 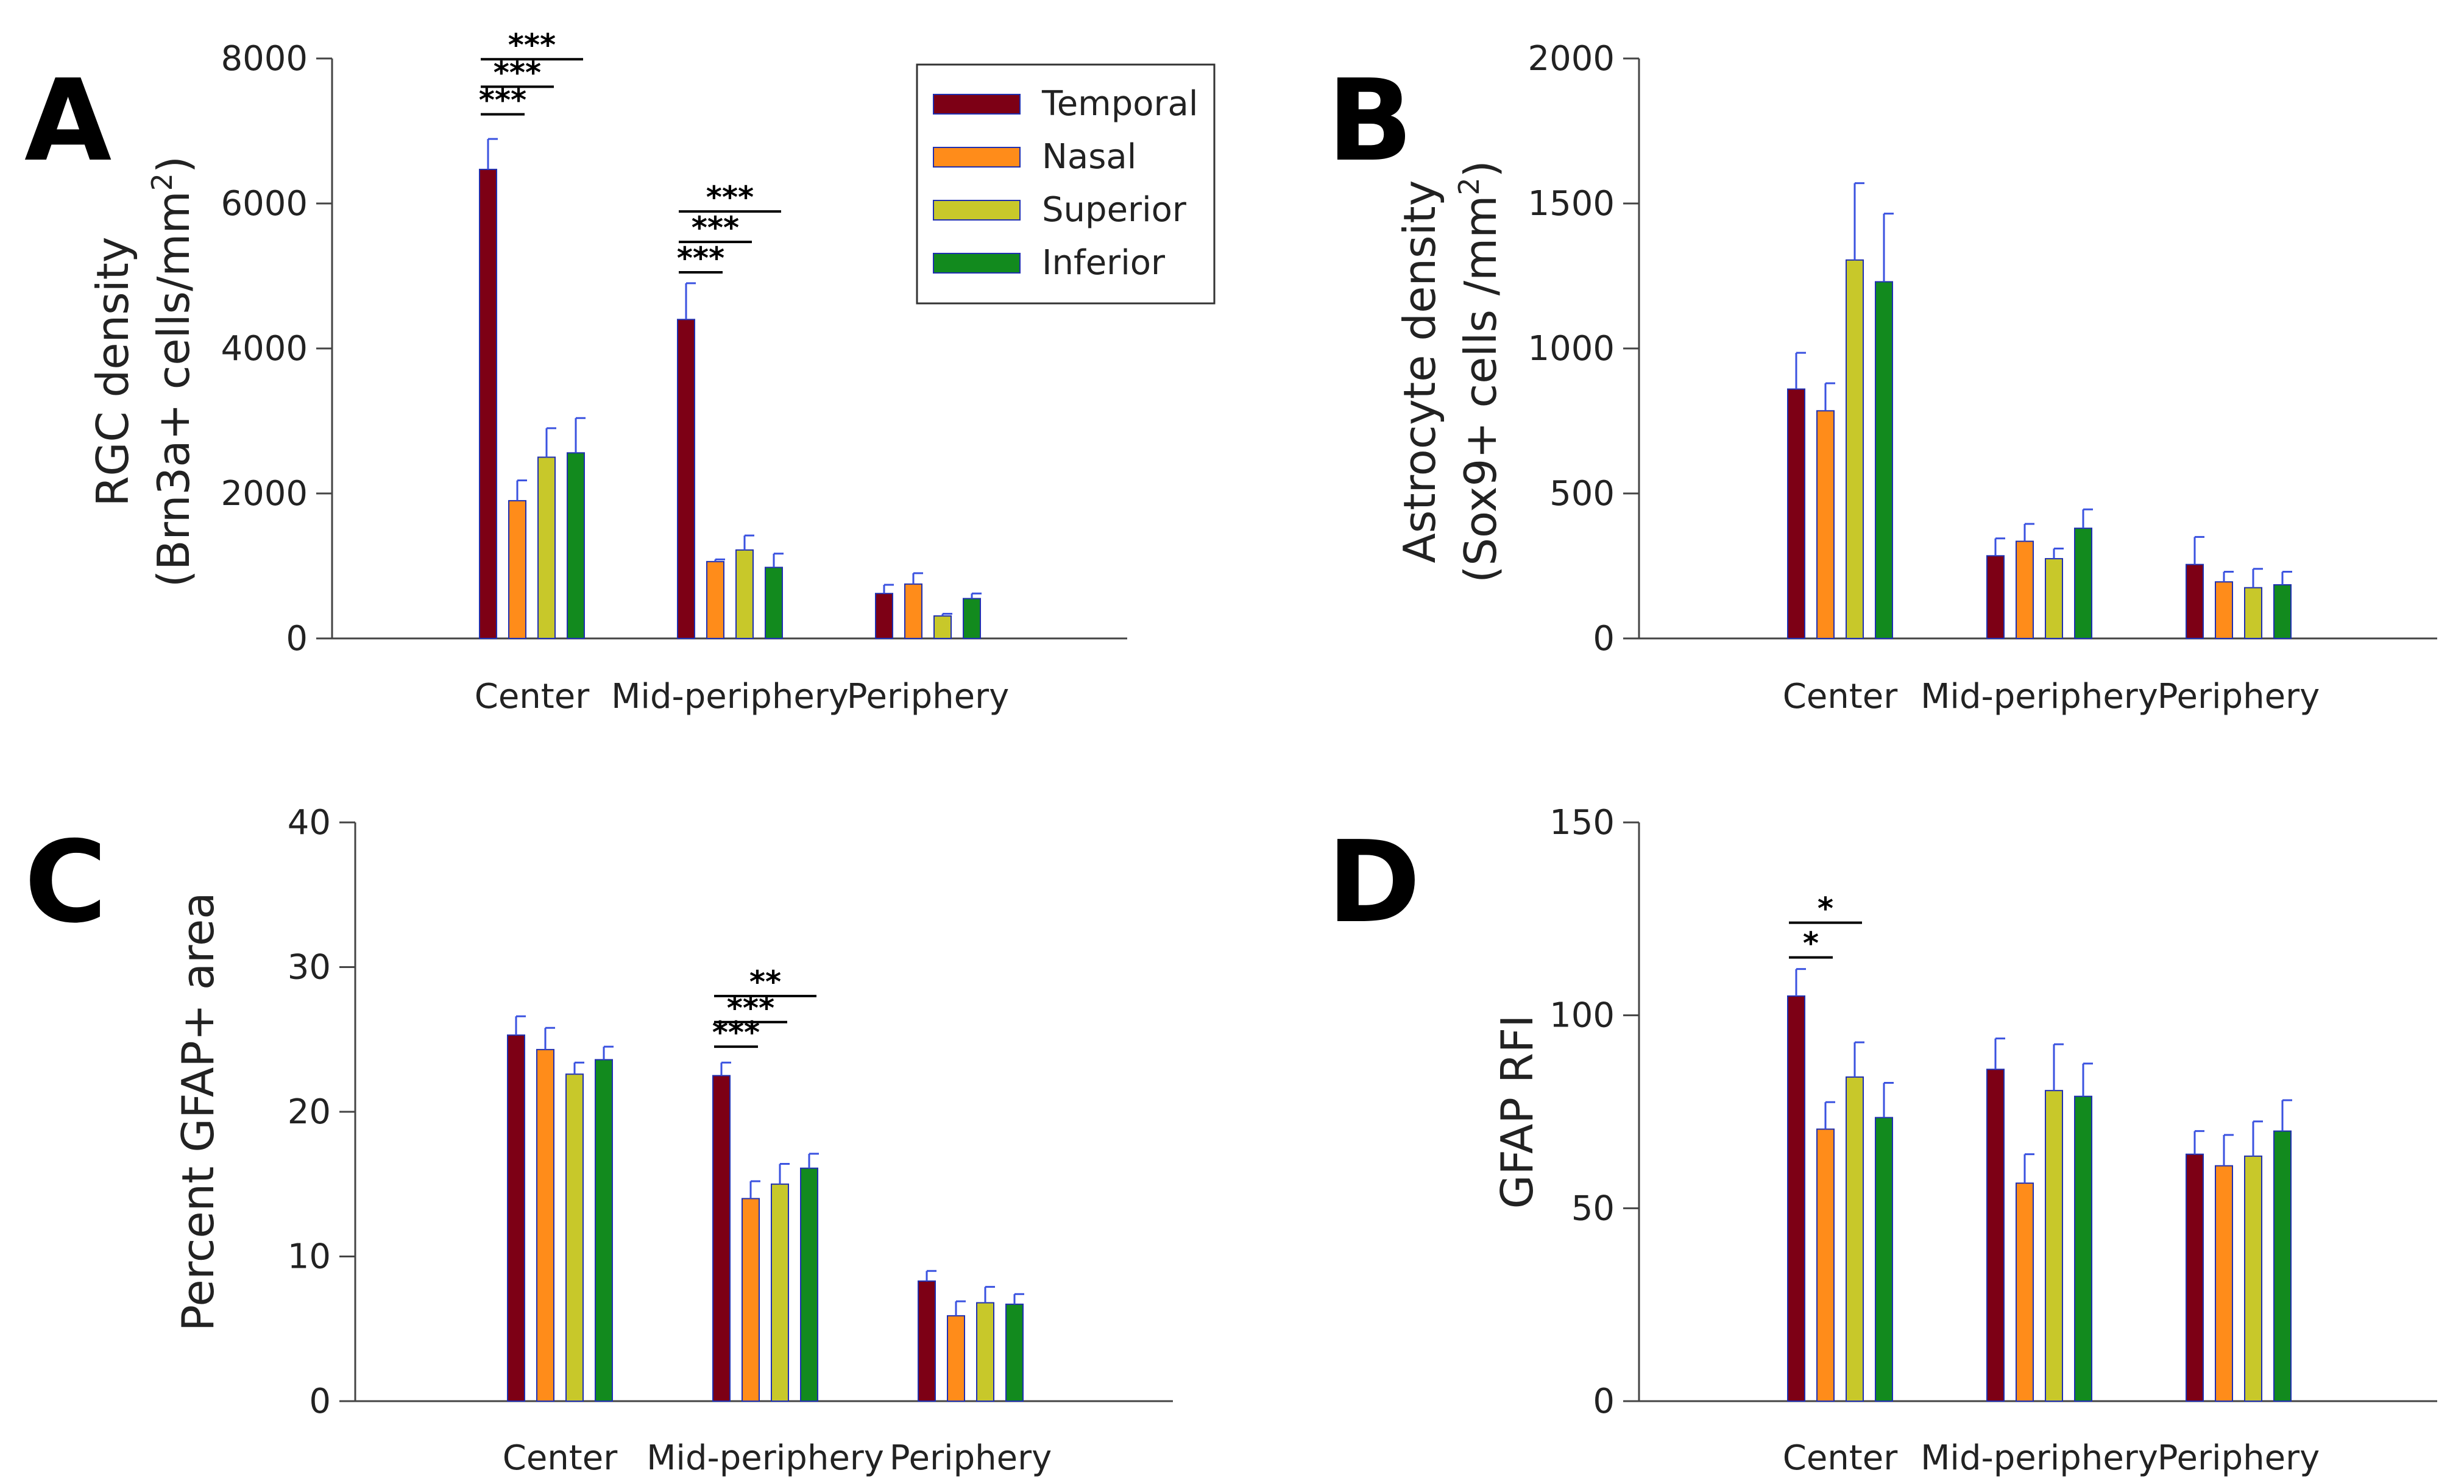 What do you see at coordinates (1104, 263) in the screenshot?
I see `legend-label: Inferior` at bounding box center [1104, 263].